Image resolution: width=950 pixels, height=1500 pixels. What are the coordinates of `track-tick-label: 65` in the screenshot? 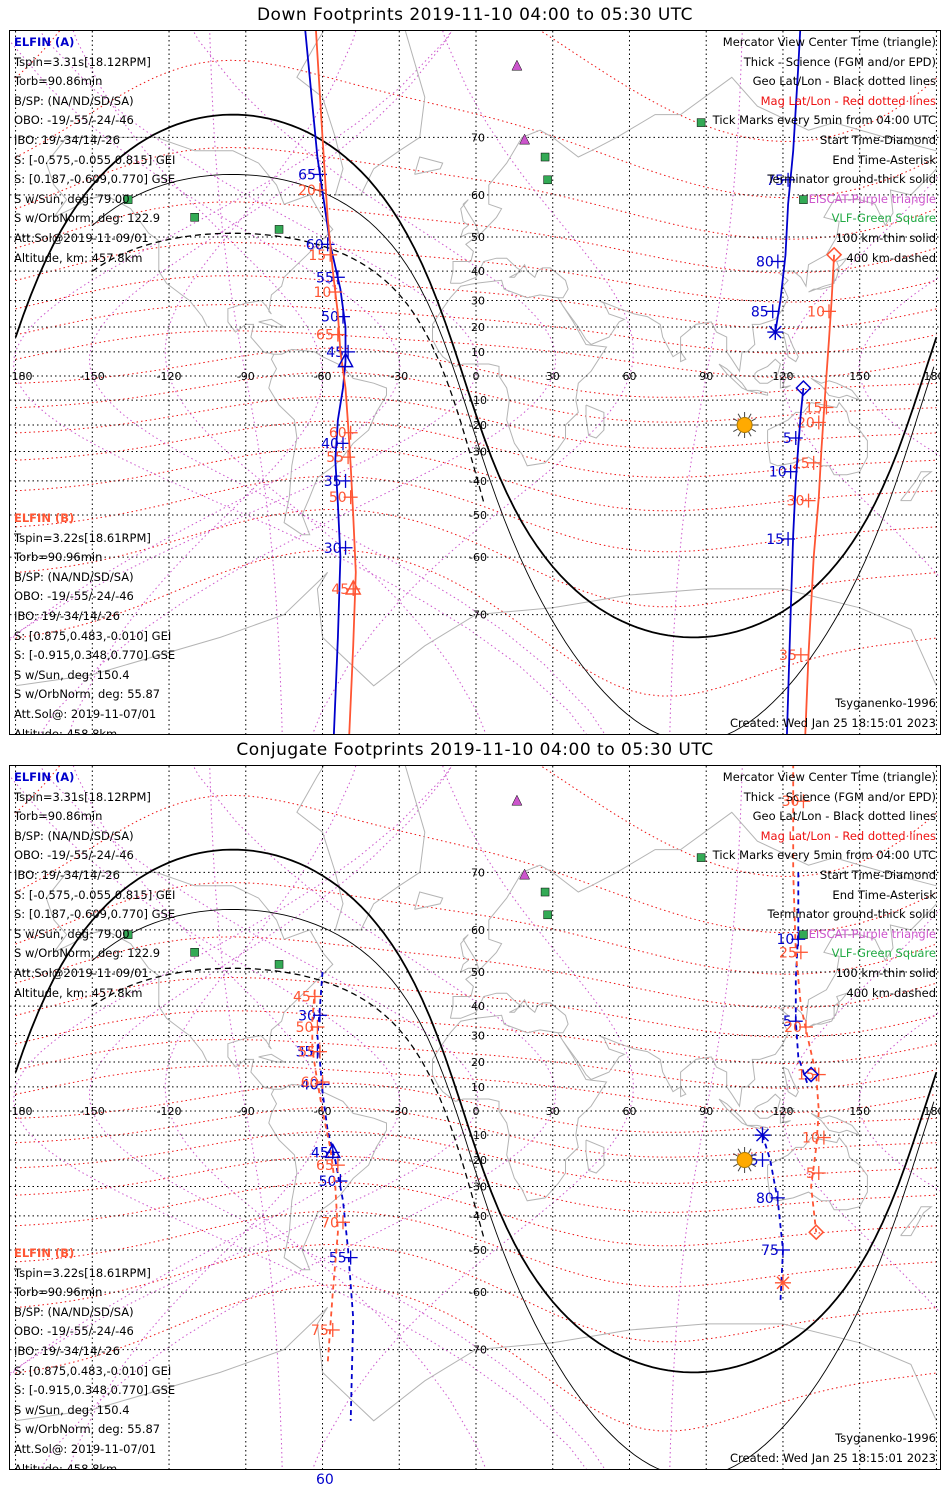 It's located at (307, 175).